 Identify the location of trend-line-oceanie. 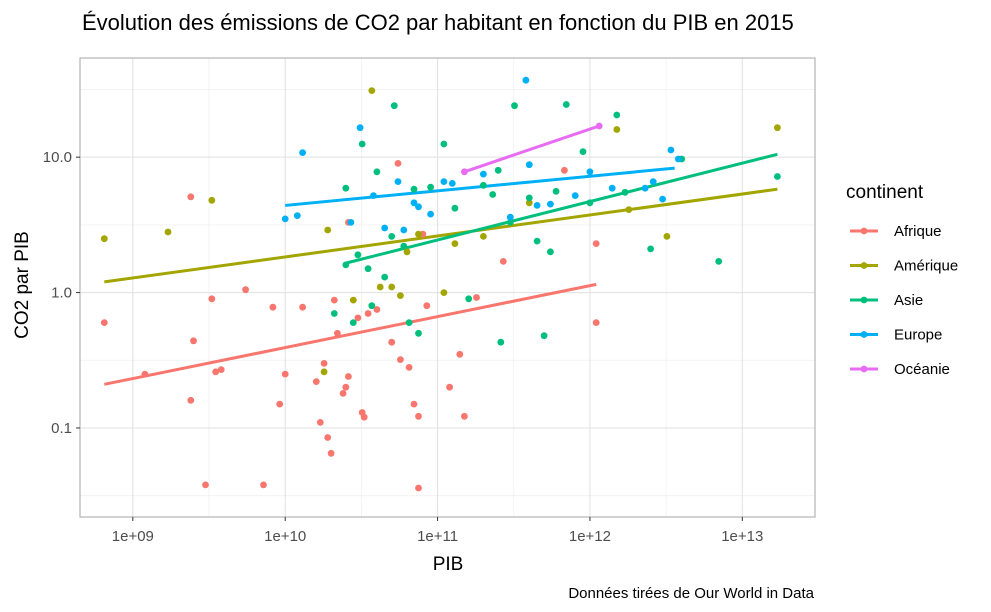
(531, 149).